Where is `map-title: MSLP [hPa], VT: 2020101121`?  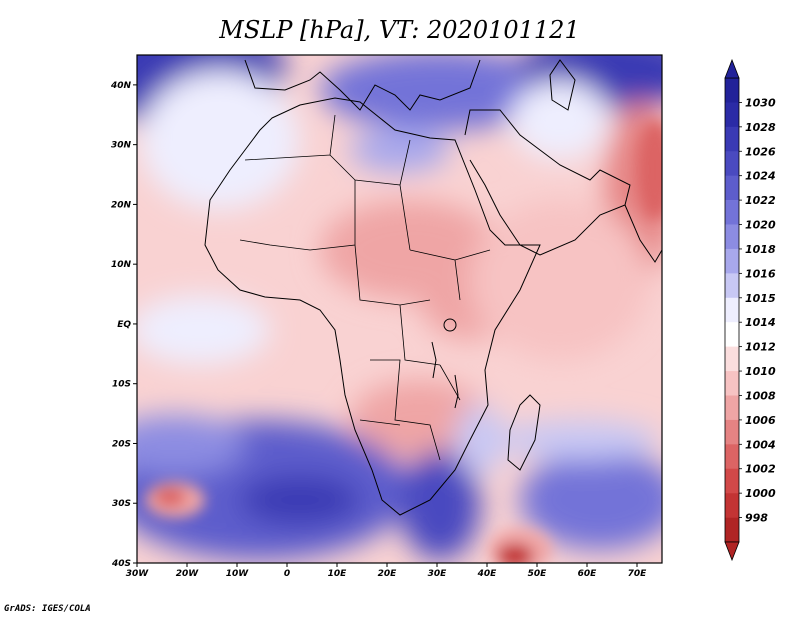 map-title: MSLP [hPa], VT: 2020101121 is located at coordinates (399, 30).